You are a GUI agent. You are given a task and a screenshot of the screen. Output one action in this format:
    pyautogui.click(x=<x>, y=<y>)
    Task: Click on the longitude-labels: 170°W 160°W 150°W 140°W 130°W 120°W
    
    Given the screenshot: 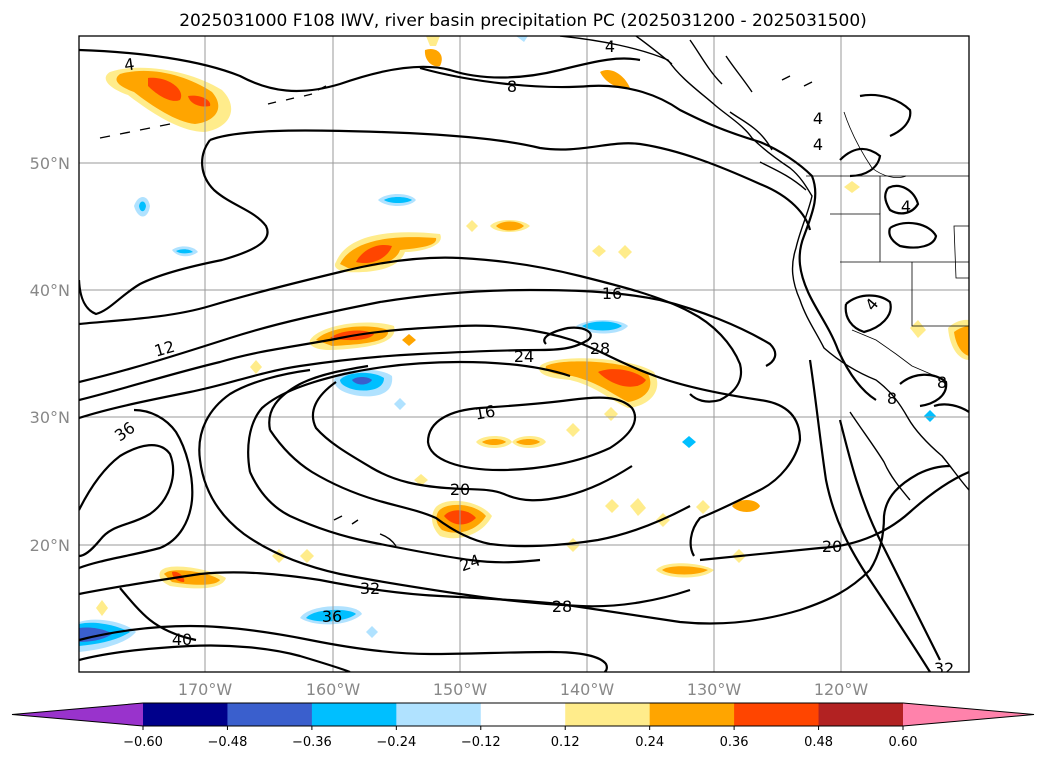 What is the action you would take?
    pyautogui.click(x=523, y=689)
    